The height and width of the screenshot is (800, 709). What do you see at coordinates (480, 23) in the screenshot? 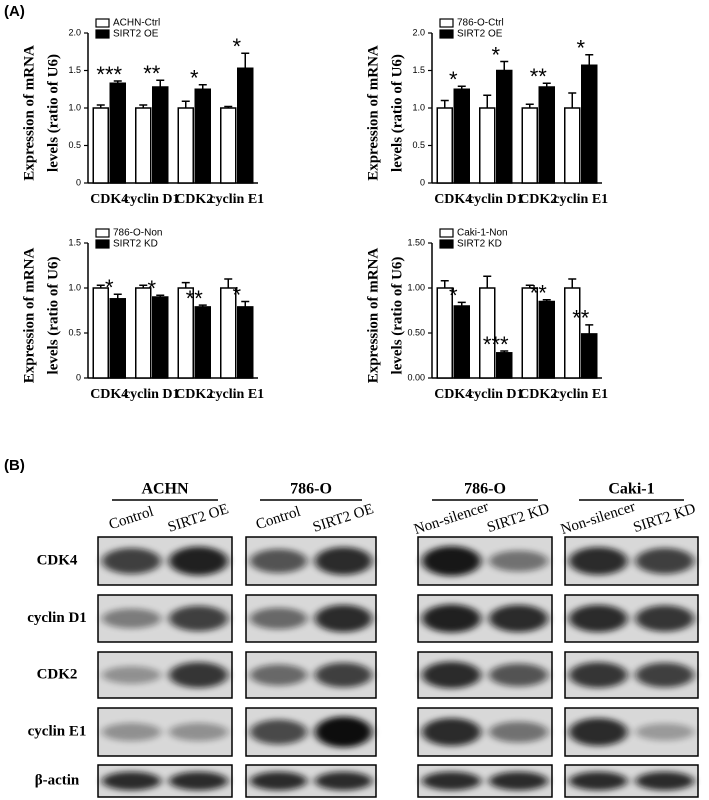
I see `legend-label: 786-O-Ctrl` at bounding box center [480, 23].